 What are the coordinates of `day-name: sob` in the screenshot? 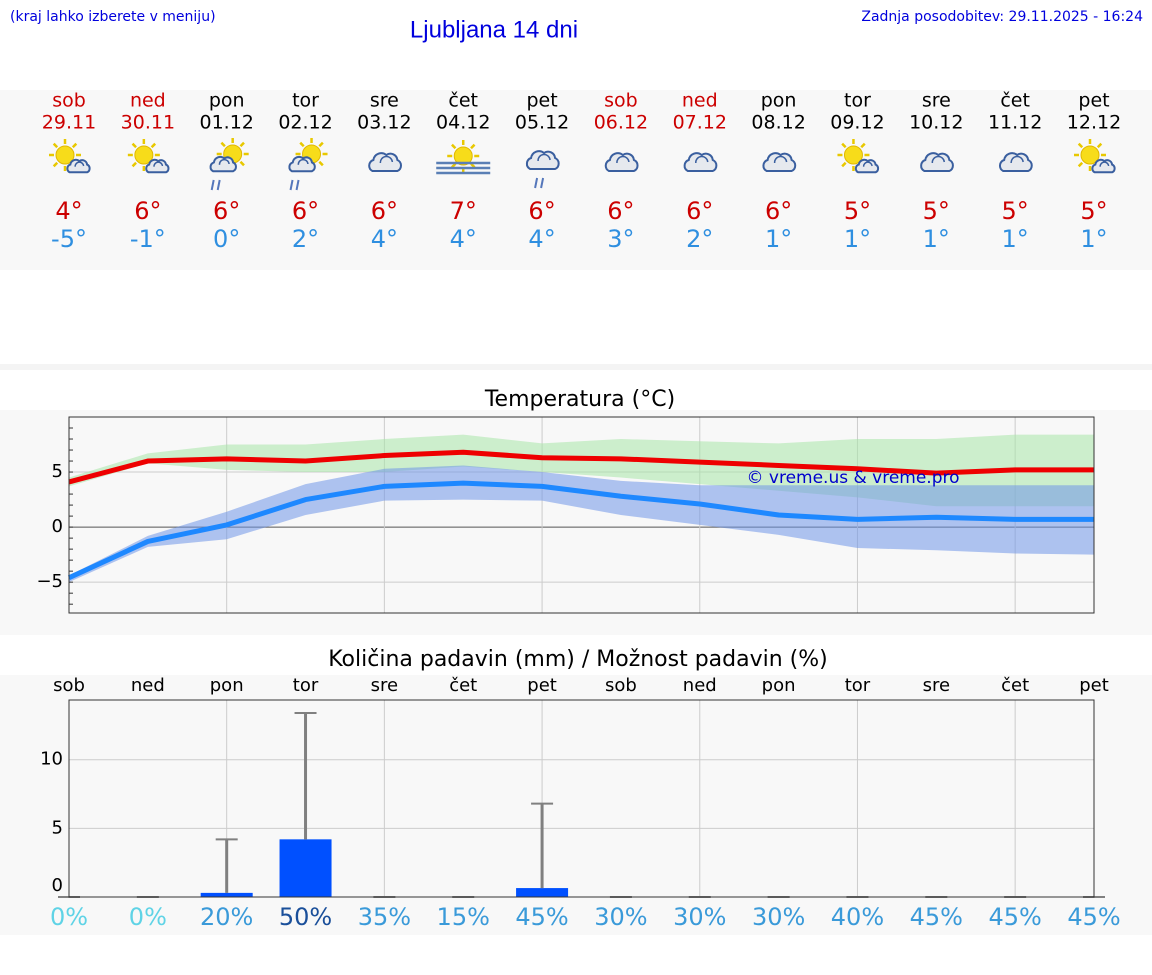 It's located at (69, 101).